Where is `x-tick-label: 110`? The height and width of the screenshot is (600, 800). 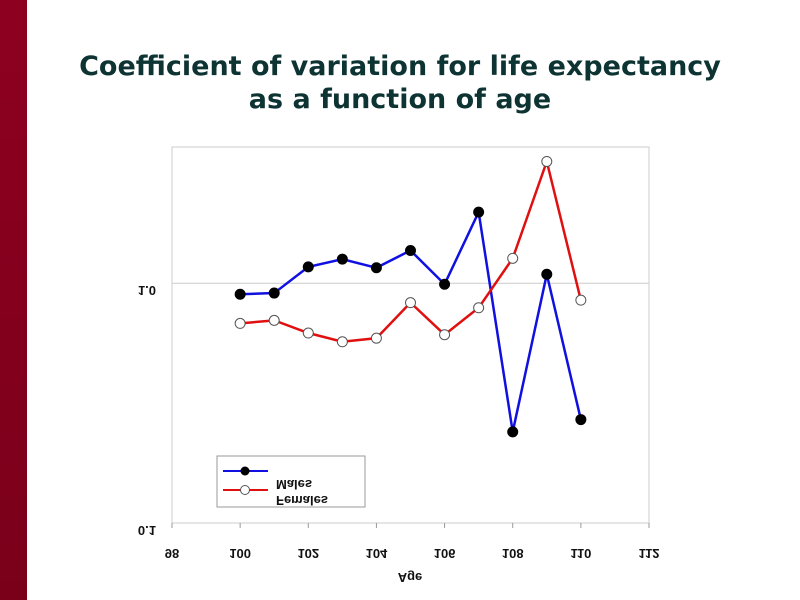
x-tick-label: 110 is located at coordinates (580, 553).